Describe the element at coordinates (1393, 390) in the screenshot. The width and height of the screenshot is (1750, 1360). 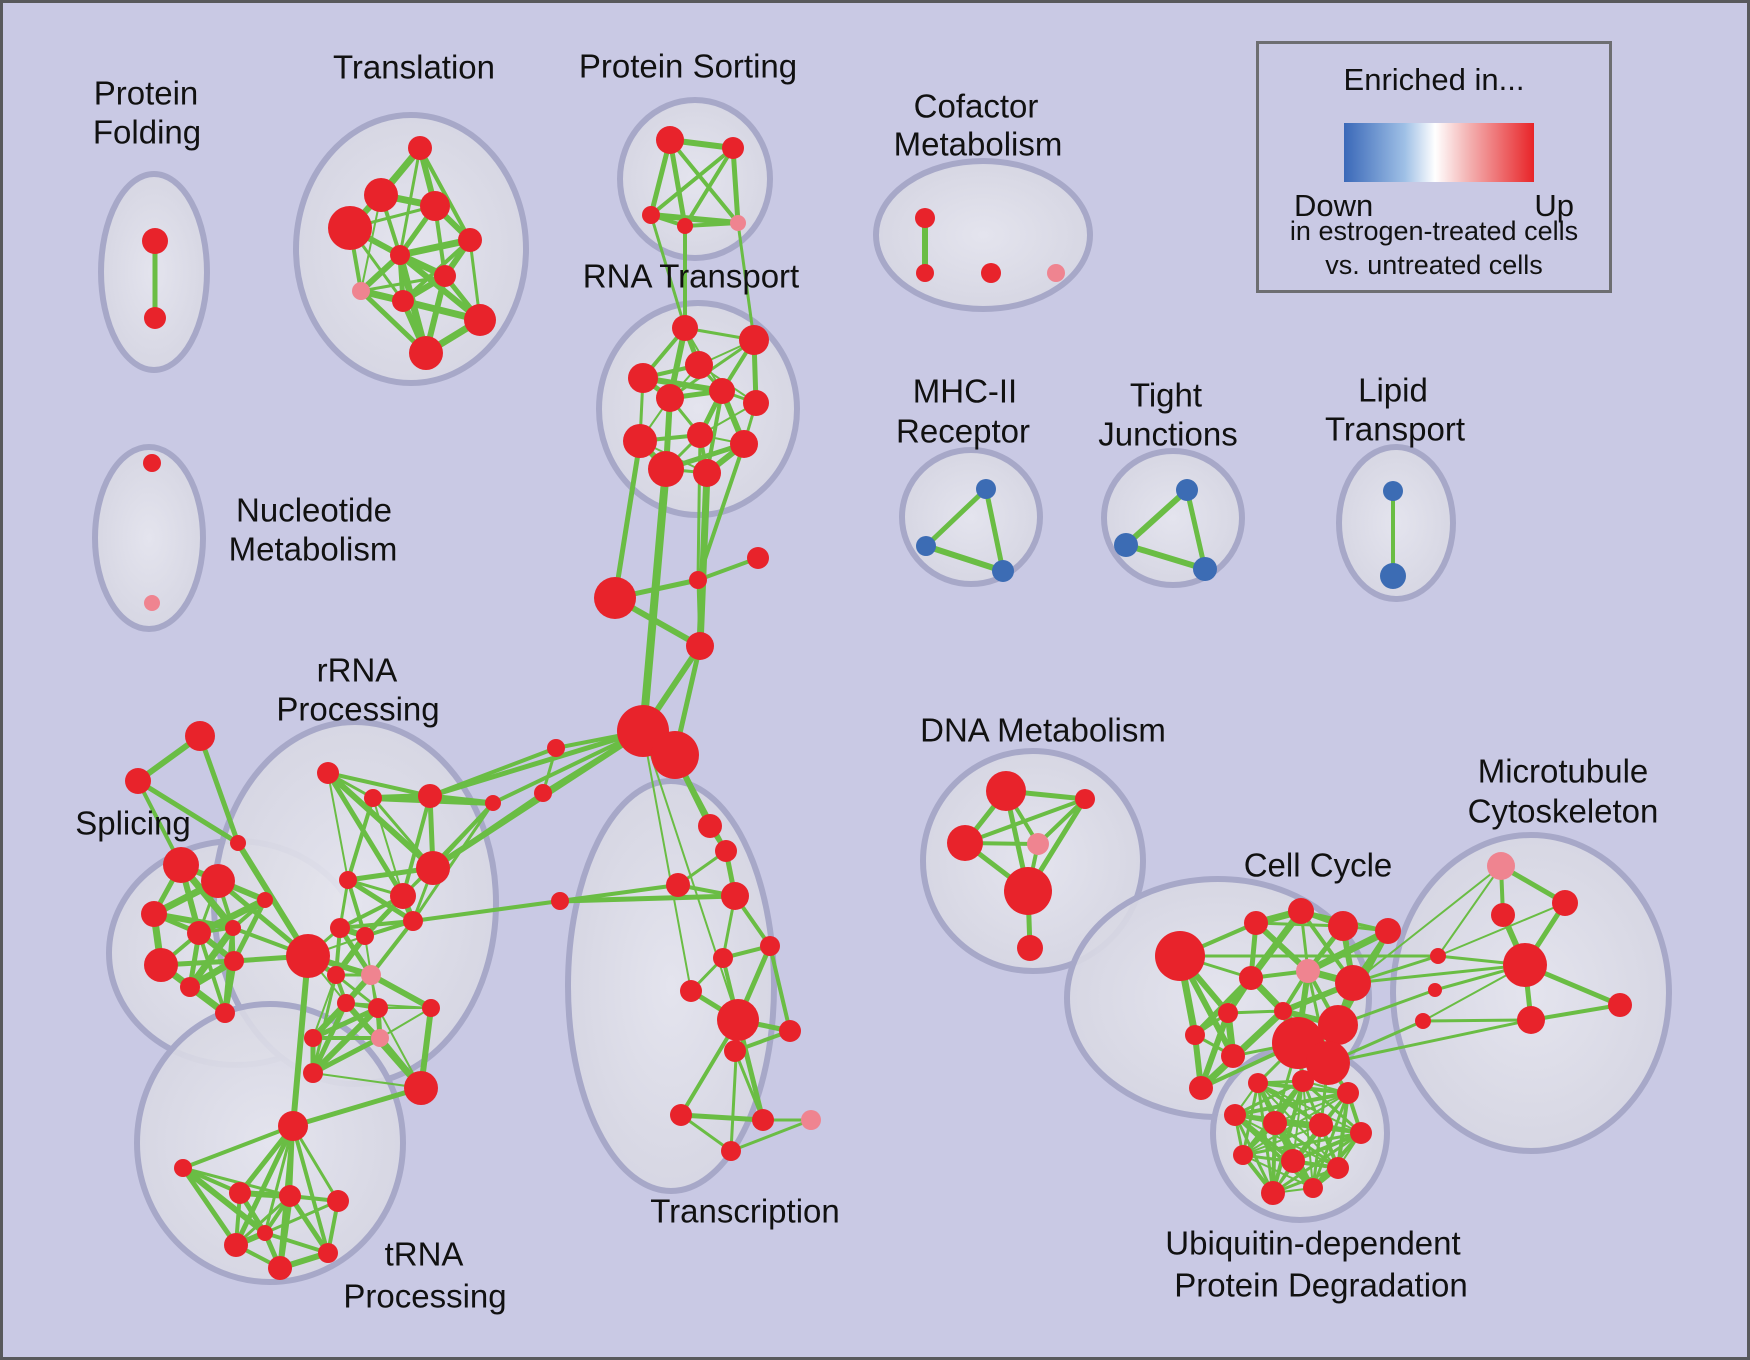
I see `cluster-label-lipid-0: Lipid` at that location.